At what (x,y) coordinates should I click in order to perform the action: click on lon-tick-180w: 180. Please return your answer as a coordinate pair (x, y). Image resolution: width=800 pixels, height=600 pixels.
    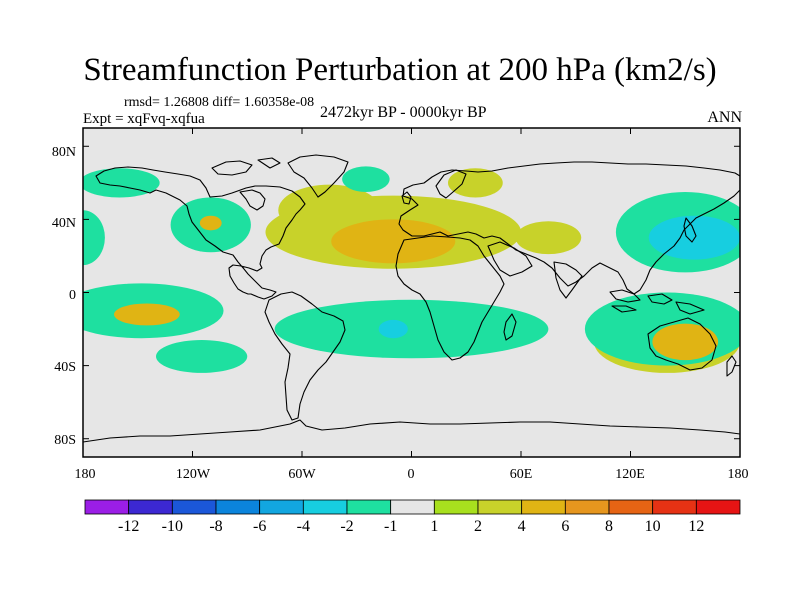
    Looking at the image, I should click on (85, 474).